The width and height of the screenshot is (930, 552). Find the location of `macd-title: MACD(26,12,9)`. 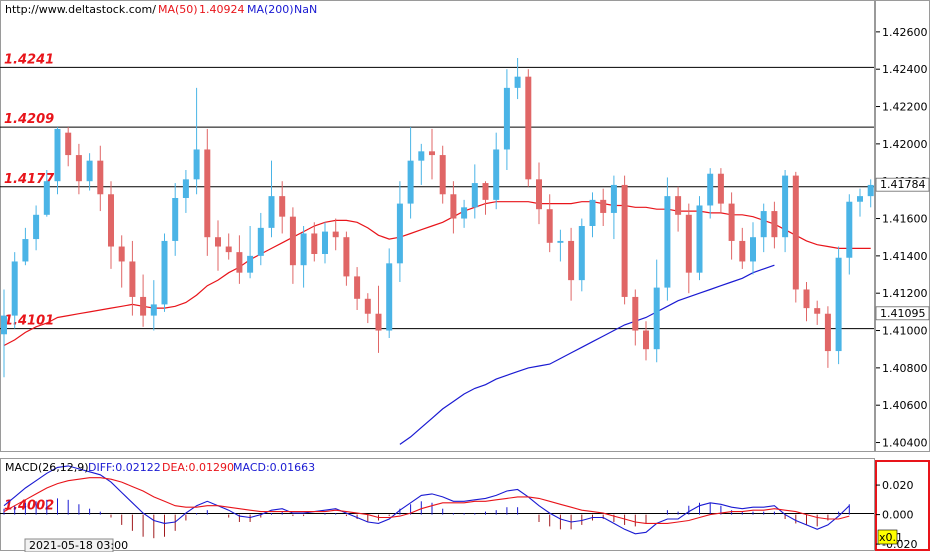

macd-title: MACD(26,12,9) is located at coordinates (47, 467).